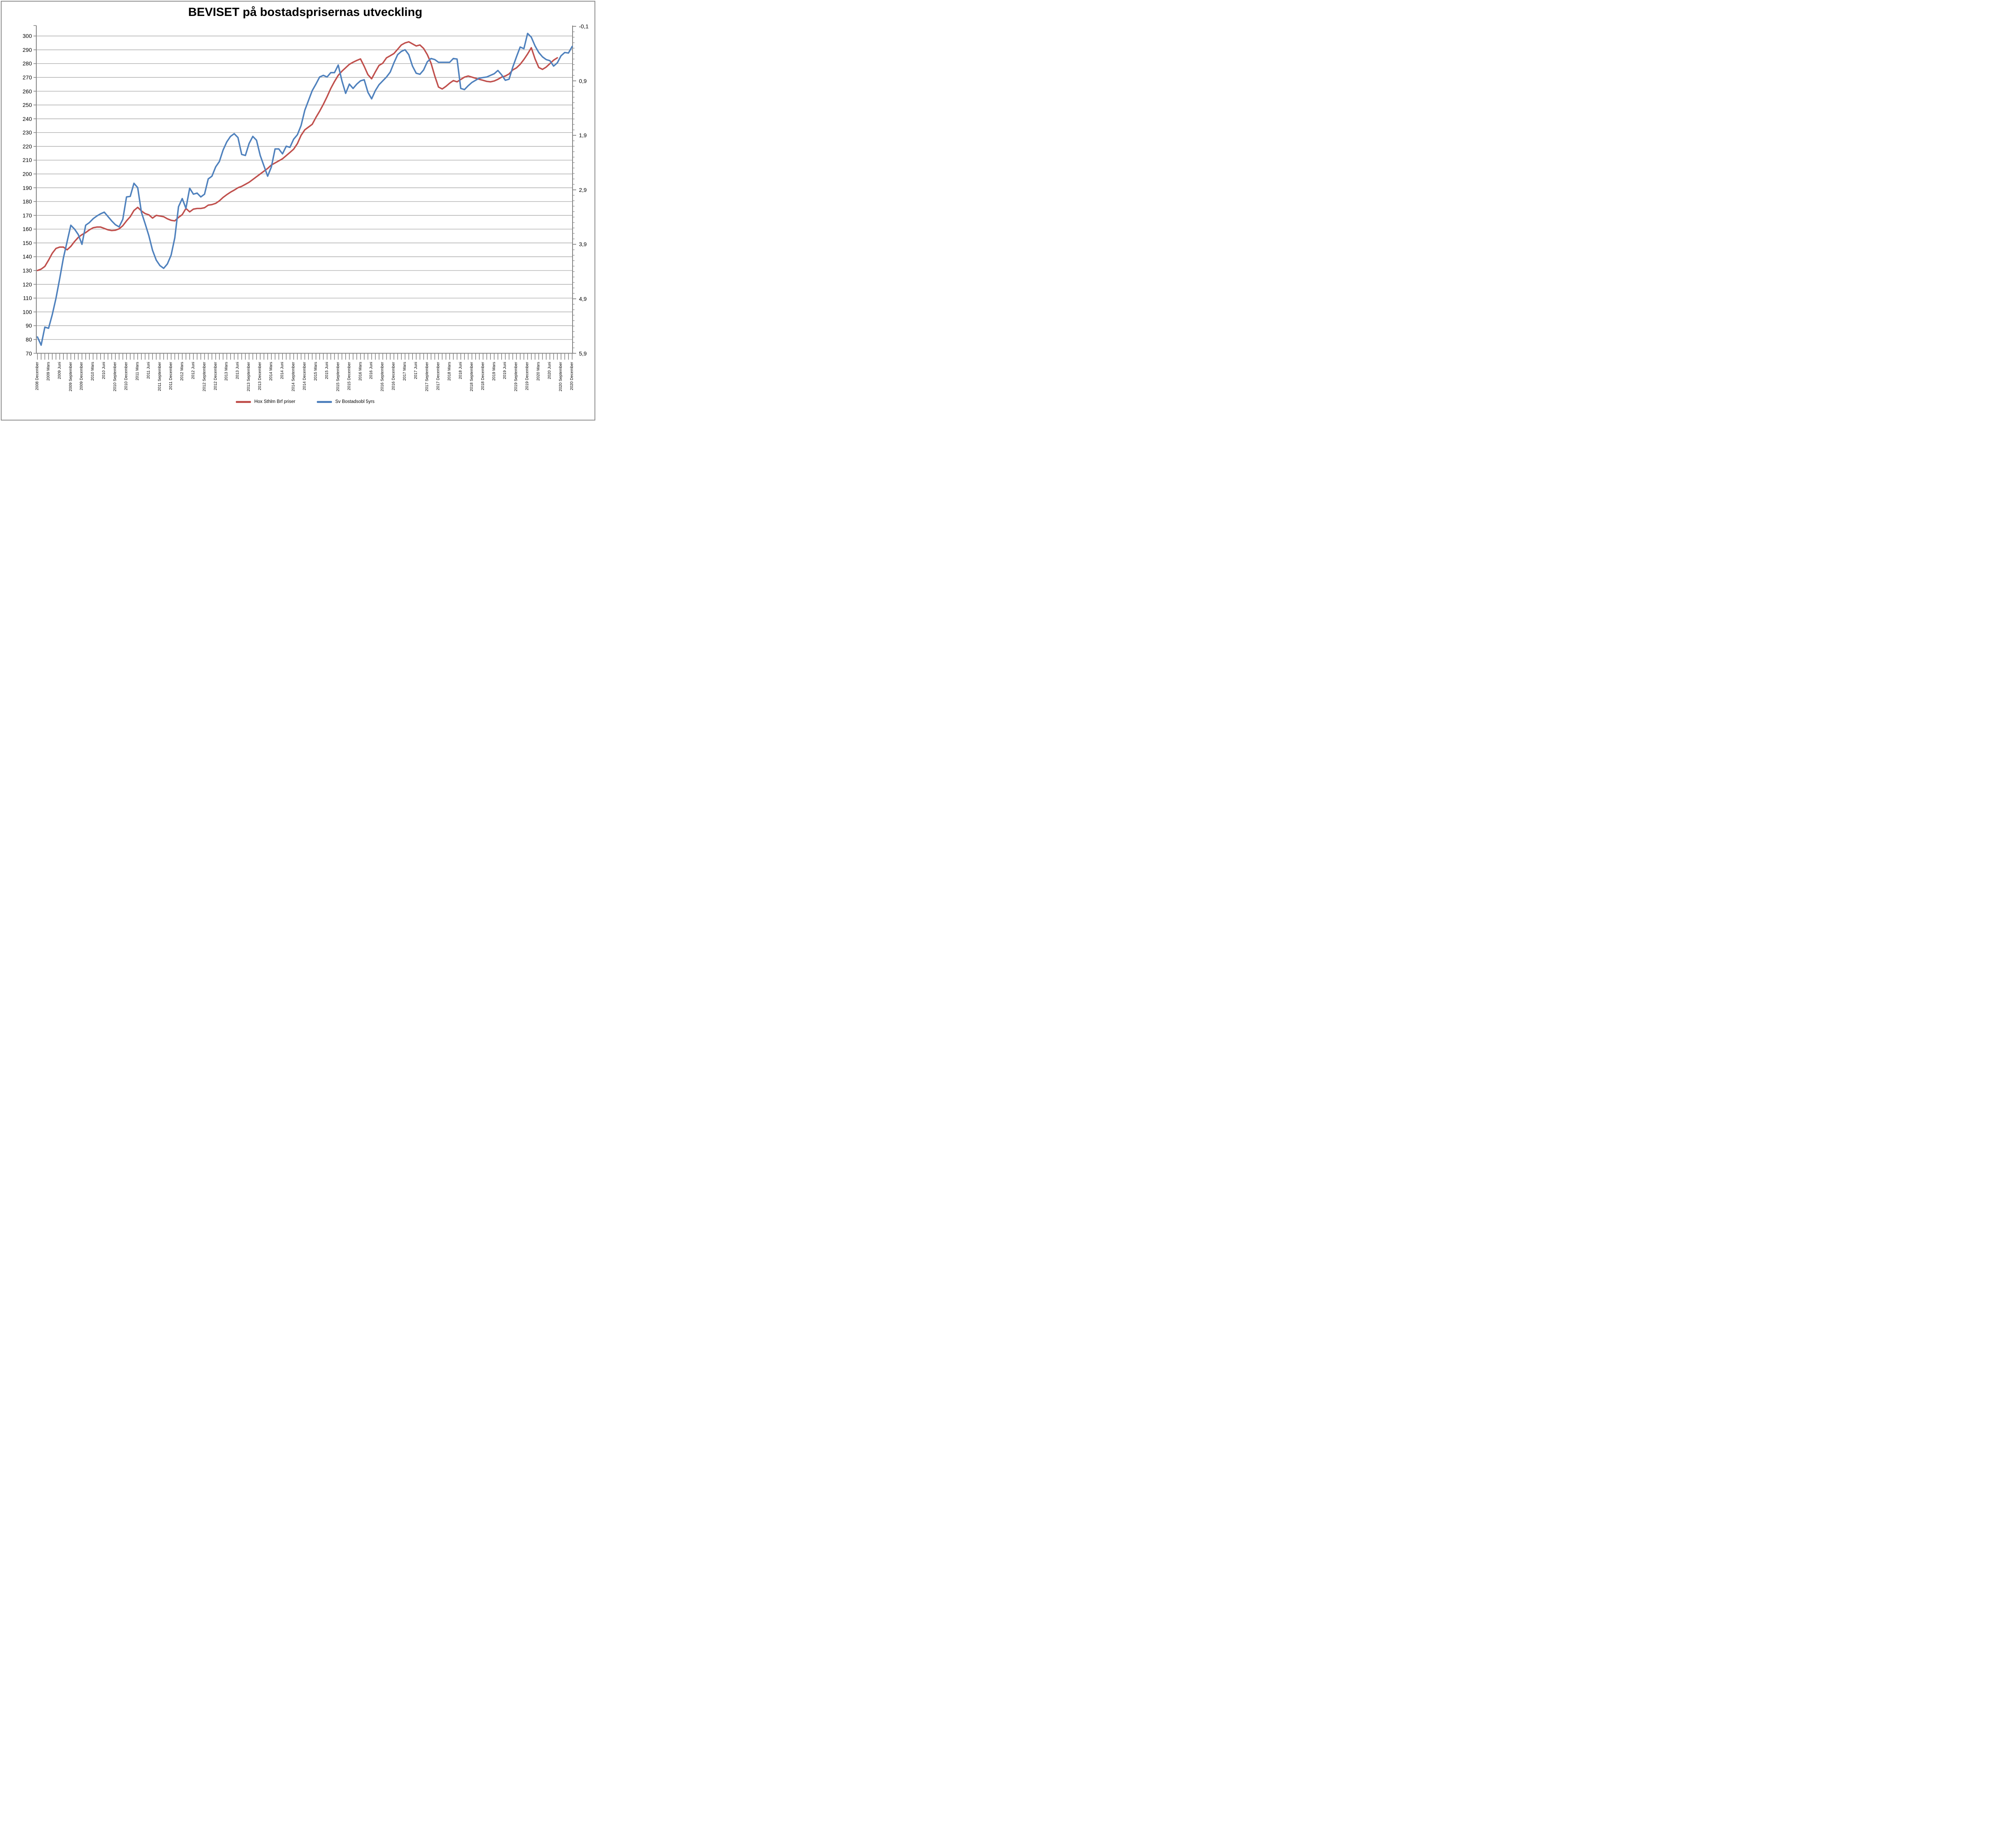  Describe the element at coordinates (27, 49) in the screenshot. I see `left-axis-label: 290` at that location.